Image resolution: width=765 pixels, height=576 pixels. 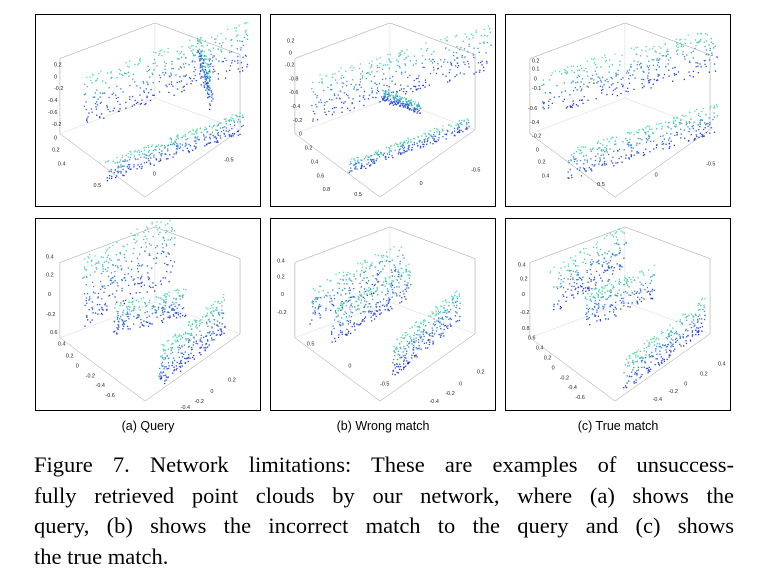 What do you see at coordinates (384, 384) in the screenshot?
I see `tick-label: -0.5` at bounding box center [384, 384].